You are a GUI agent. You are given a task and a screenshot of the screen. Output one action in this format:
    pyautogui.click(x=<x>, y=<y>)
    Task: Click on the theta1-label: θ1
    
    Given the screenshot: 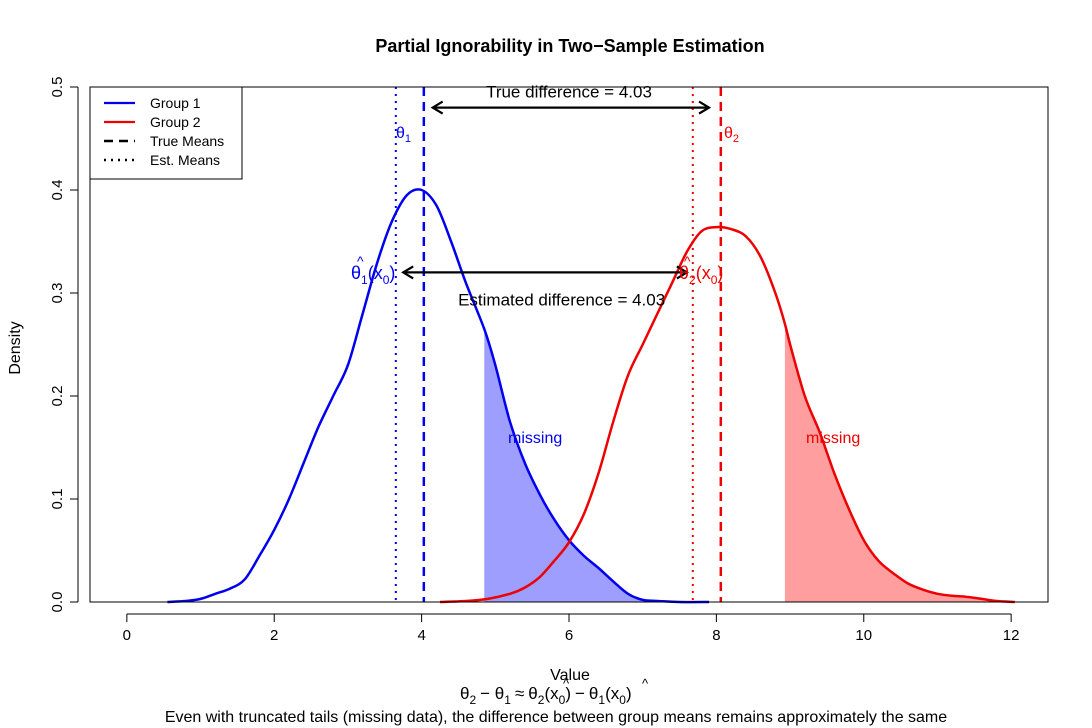 What is the action you would take?
    pyautogui.click(x=403, y=135)
    